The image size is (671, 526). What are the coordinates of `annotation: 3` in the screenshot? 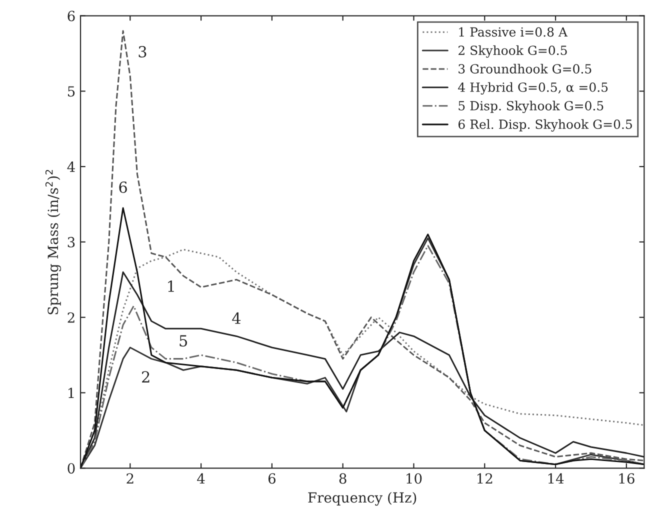 It's located at (142, 52).